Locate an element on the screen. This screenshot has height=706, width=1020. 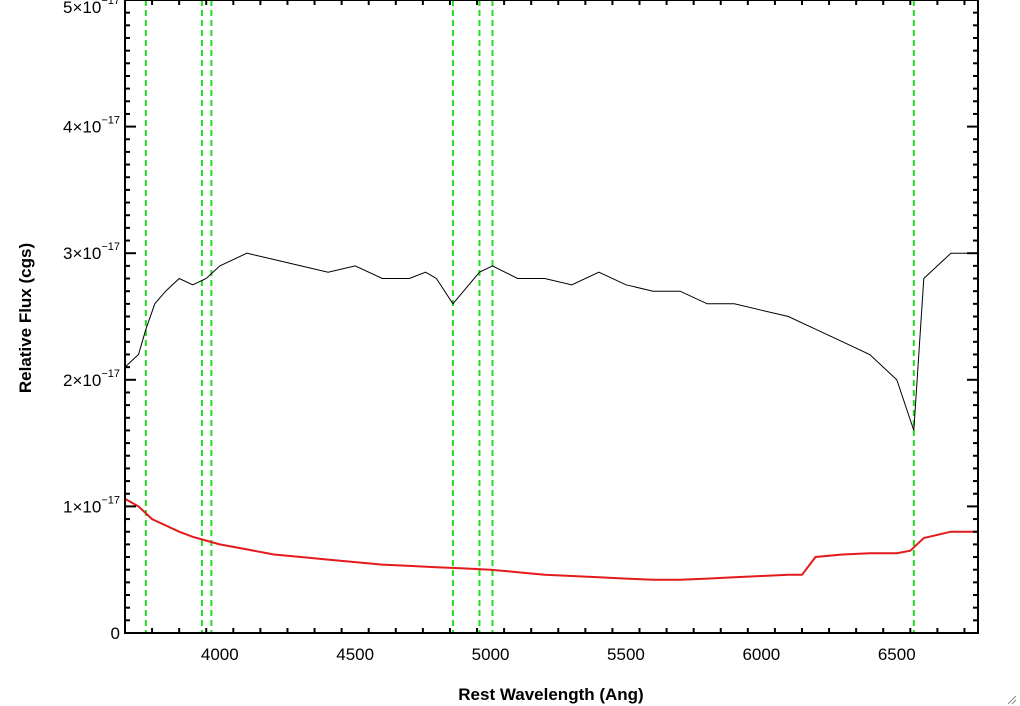
y-tick-label: 5×10−17 is located at coordinates (91, 8).